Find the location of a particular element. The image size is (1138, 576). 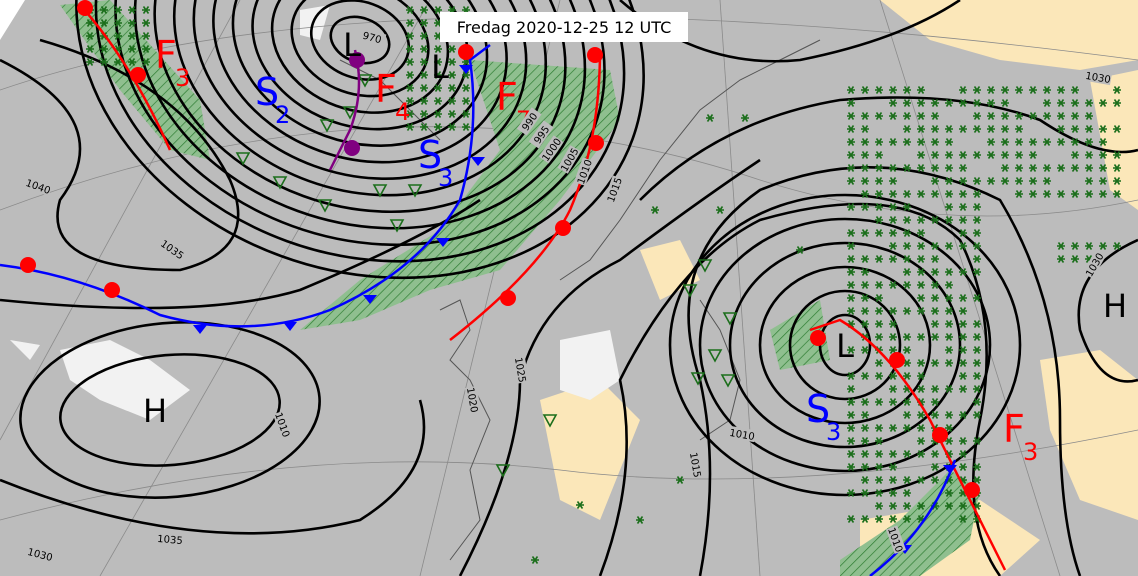

isobar-label: 1035 is located at coordinates (170, 540).